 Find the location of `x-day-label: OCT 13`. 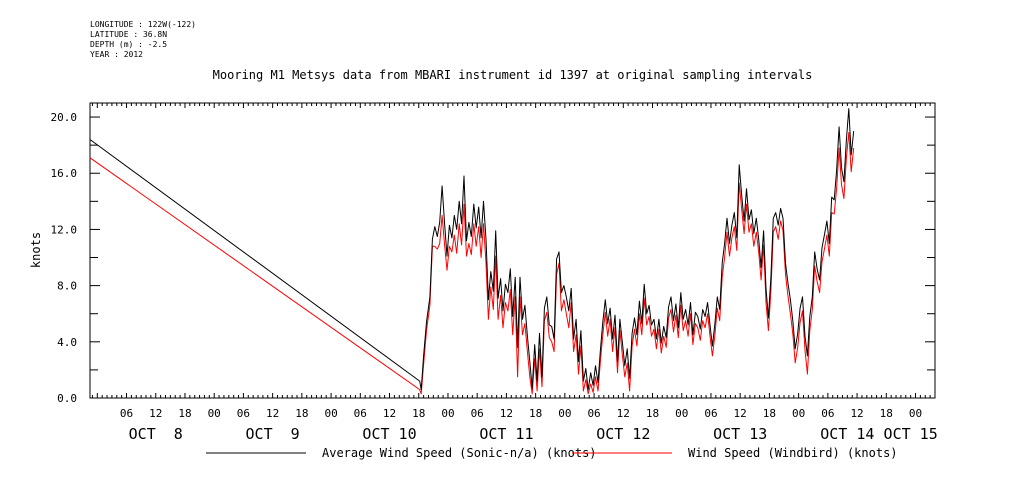

x-day-label: OCT 13 is located at coordinates (740, 434).